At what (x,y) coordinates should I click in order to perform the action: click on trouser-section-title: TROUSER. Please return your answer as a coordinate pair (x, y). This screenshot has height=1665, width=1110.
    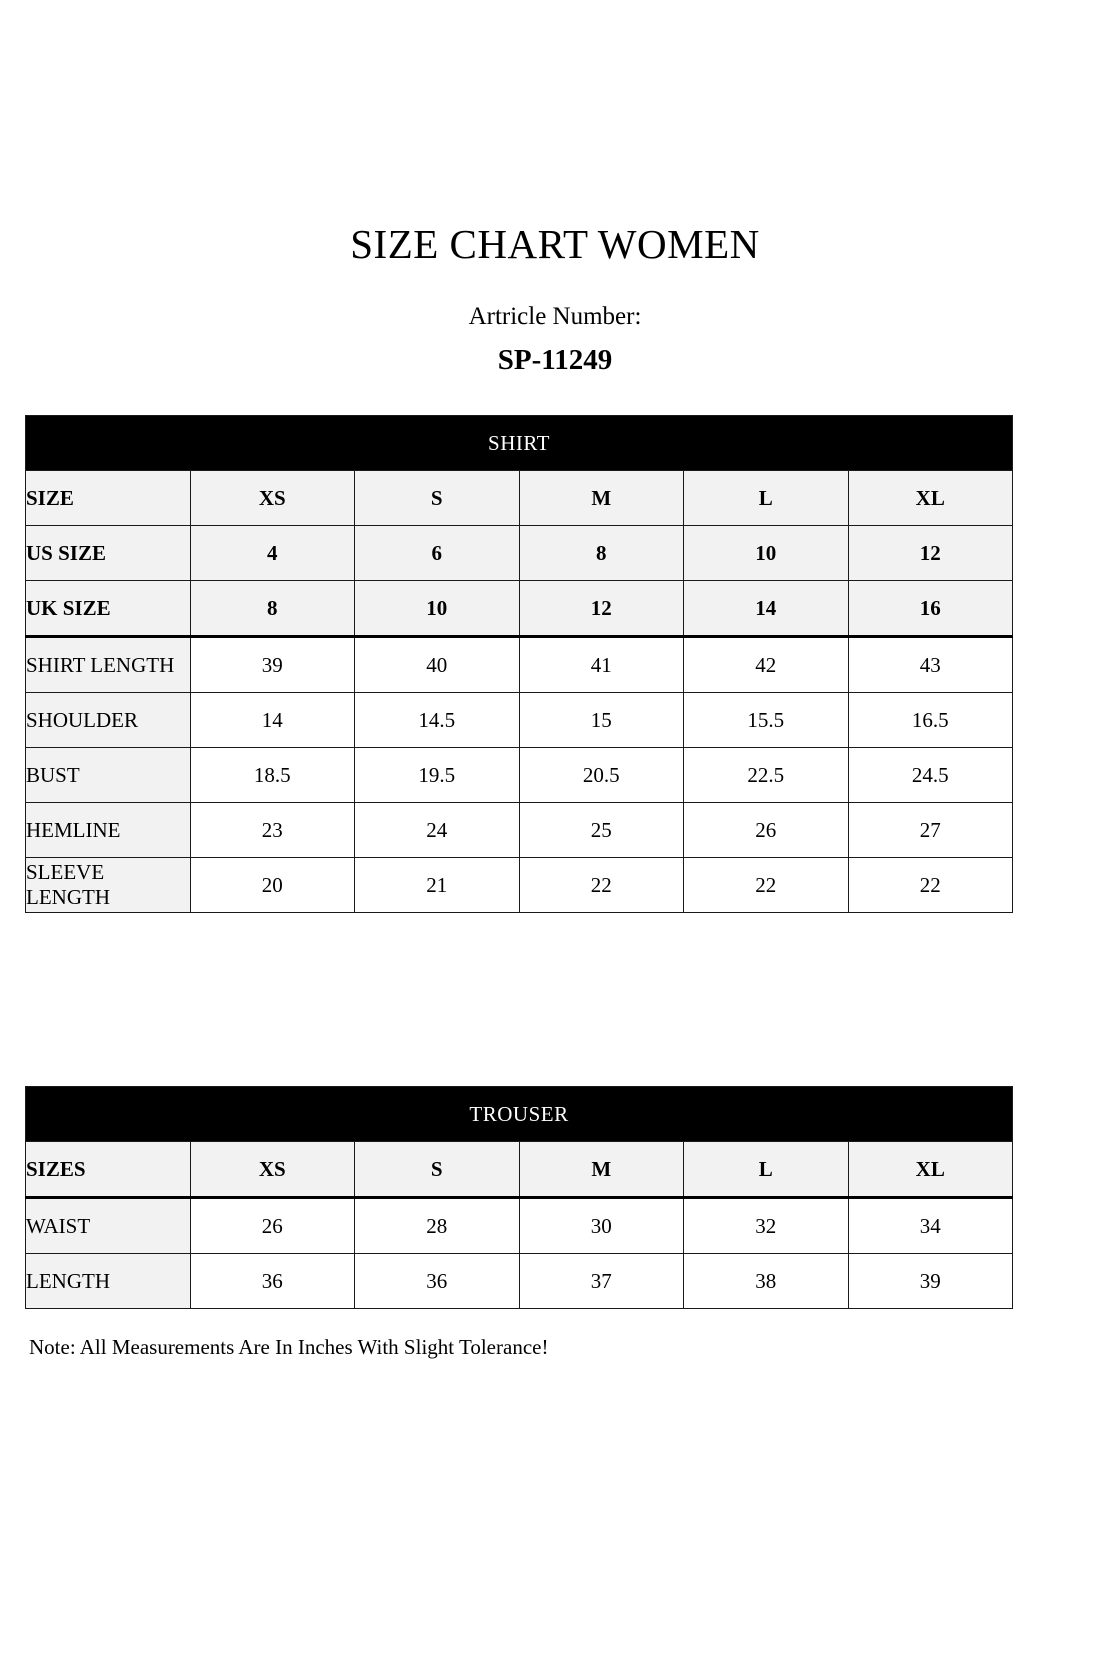
    Looking at the image, I should click on (519, 1114).